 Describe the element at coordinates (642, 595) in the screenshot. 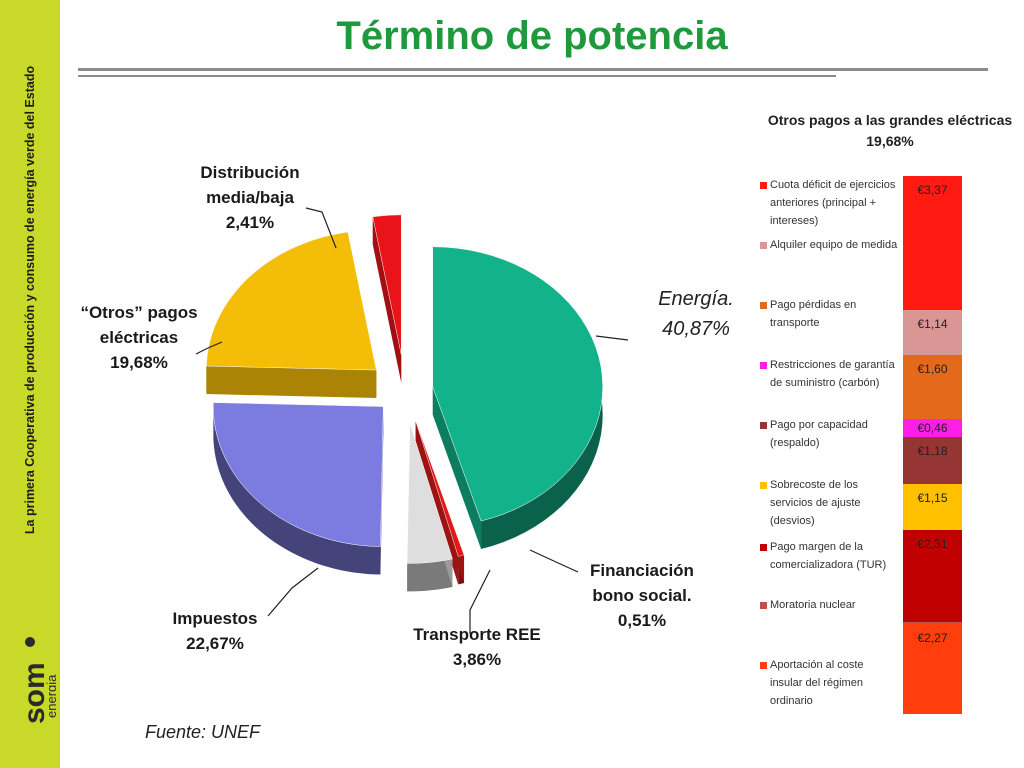

I see `pie-label-financiacion: Financiación bono social. 0,51%` at that location.